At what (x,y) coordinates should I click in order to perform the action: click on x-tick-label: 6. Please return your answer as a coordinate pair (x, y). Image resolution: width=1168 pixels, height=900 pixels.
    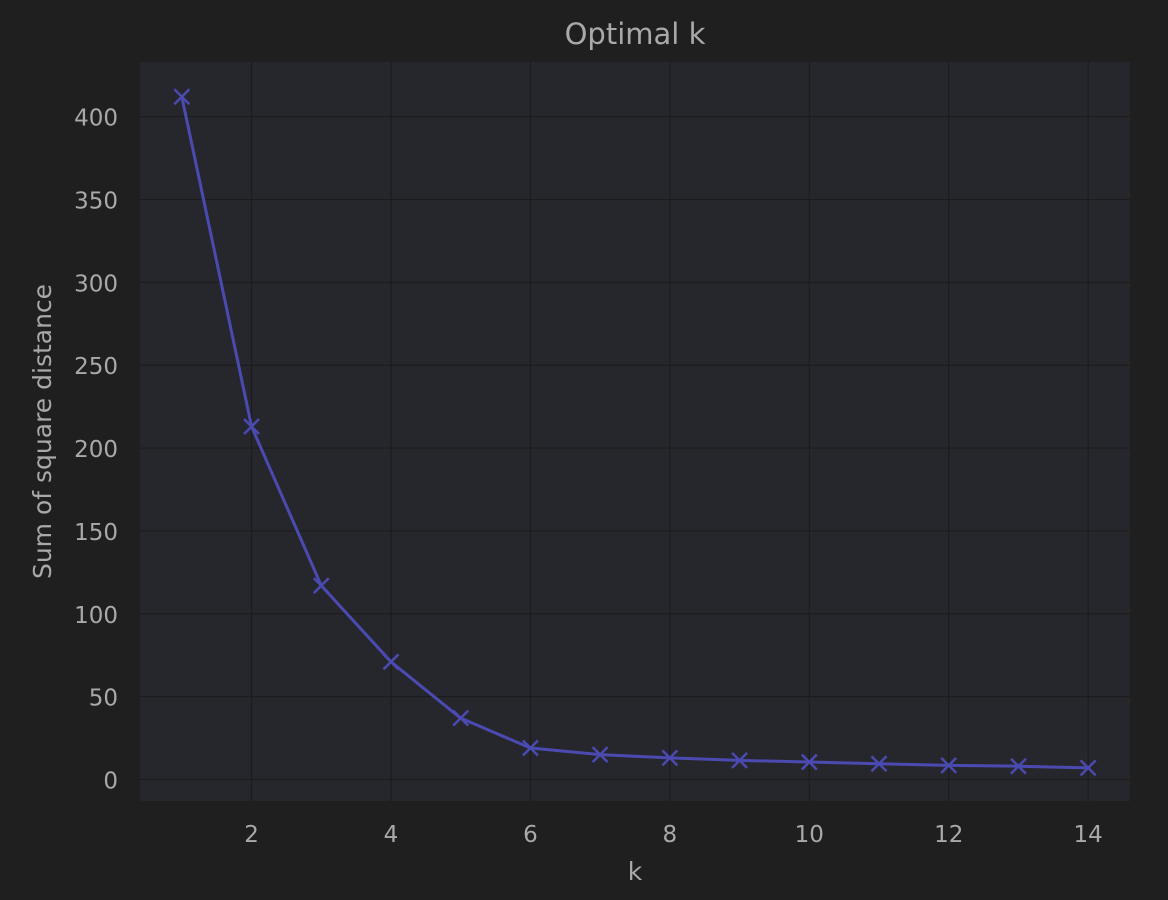
    Looking at the image, I should click on (530, 835).